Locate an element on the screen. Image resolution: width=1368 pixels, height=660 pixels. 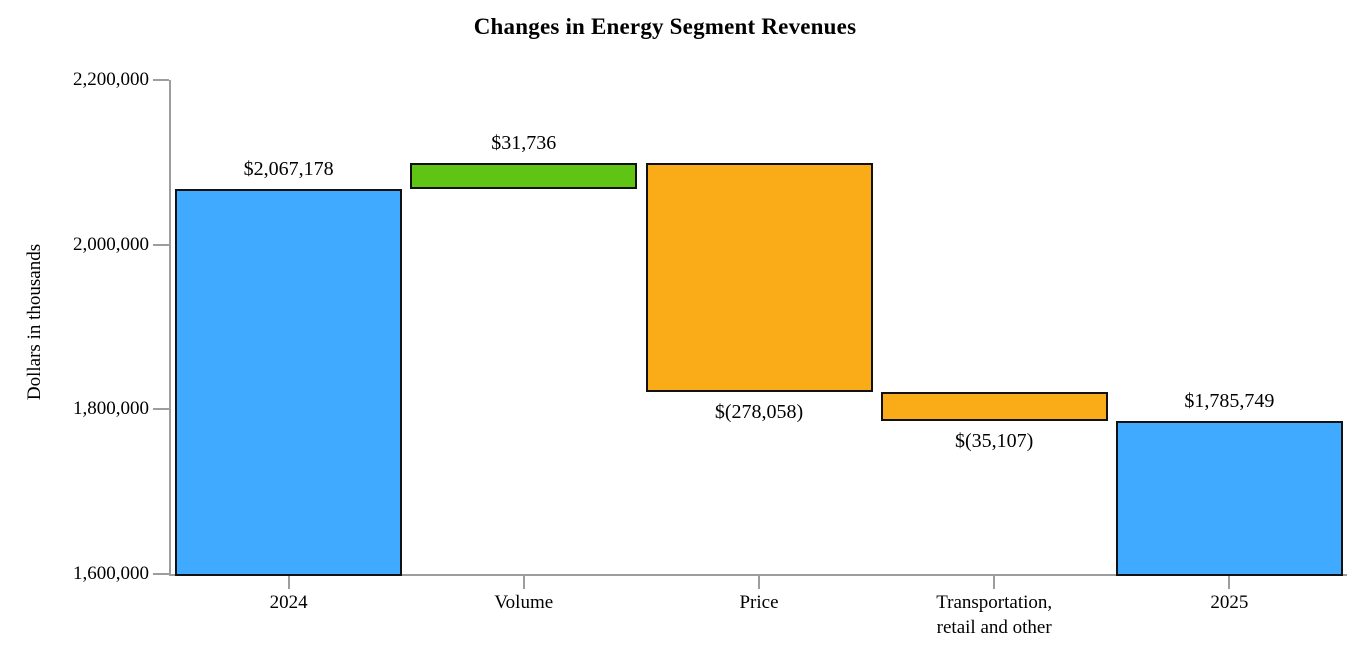
bar-transportation-retail-and-other is located at coordinates (994, 407).